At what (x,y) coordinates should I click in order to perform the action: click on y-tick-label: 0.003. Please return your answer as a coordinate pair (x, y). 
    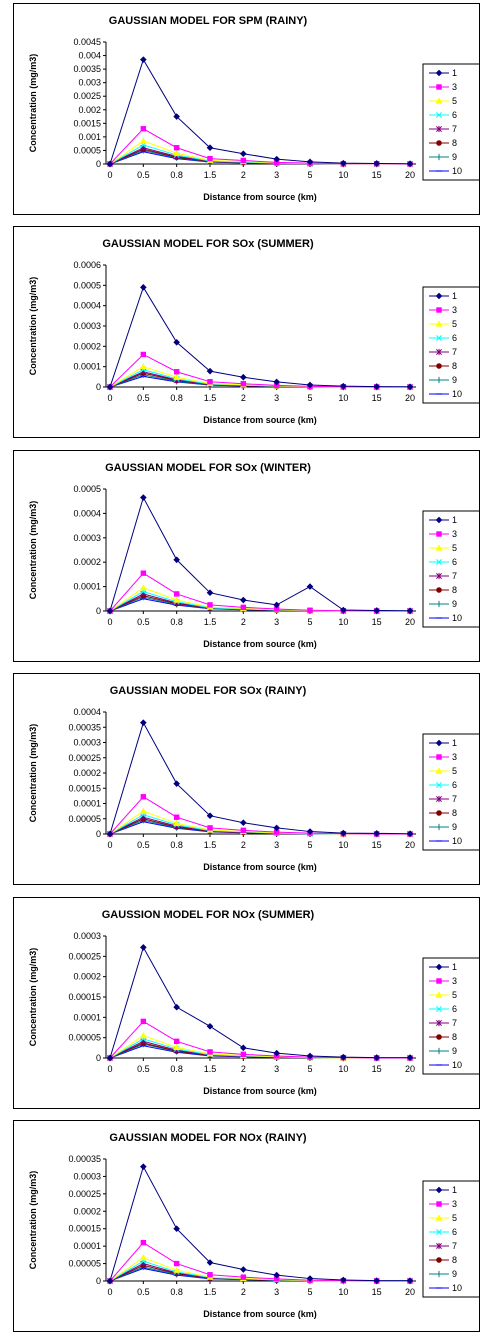
    Looking at the image, I should click on (89, 83).